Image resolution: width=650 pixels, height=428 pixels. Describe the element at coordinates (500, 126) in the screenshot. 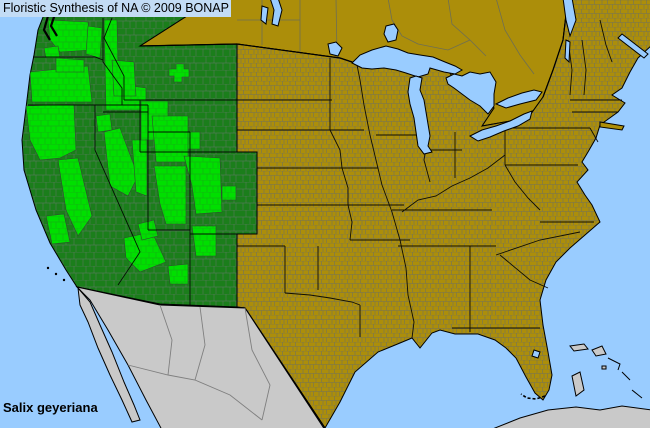

I see `lake-erie` at that location.